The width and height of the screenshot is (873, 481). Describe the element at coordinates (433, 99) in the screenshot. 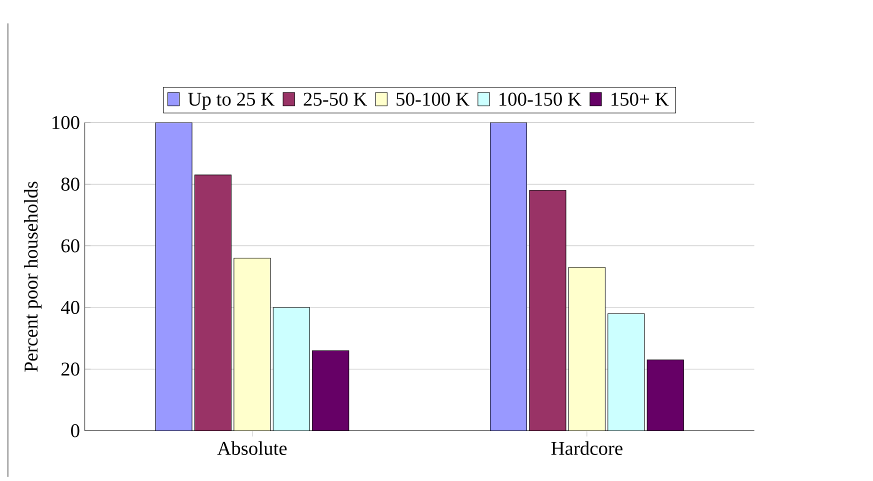

I see `legend-label: 50-100 K` at that location.